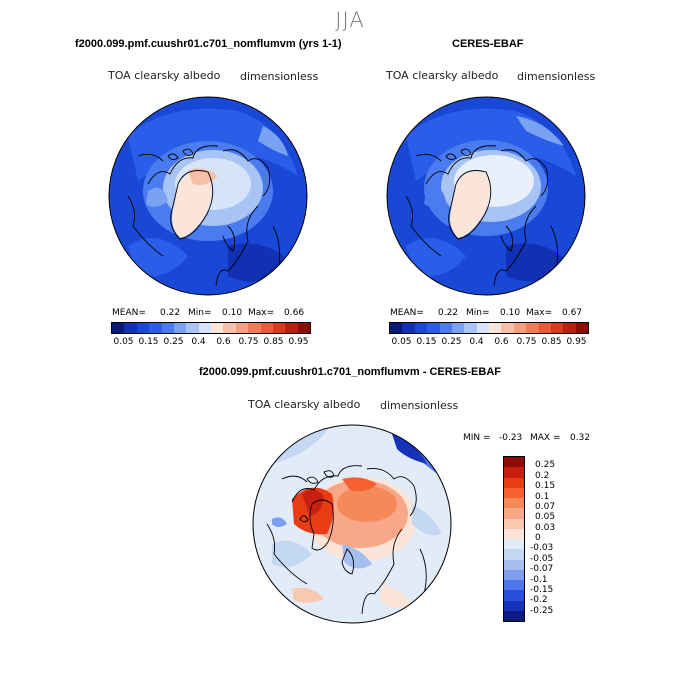  I want to click on obs-colorbar-tick-label: 0.25, so click(451, 342).